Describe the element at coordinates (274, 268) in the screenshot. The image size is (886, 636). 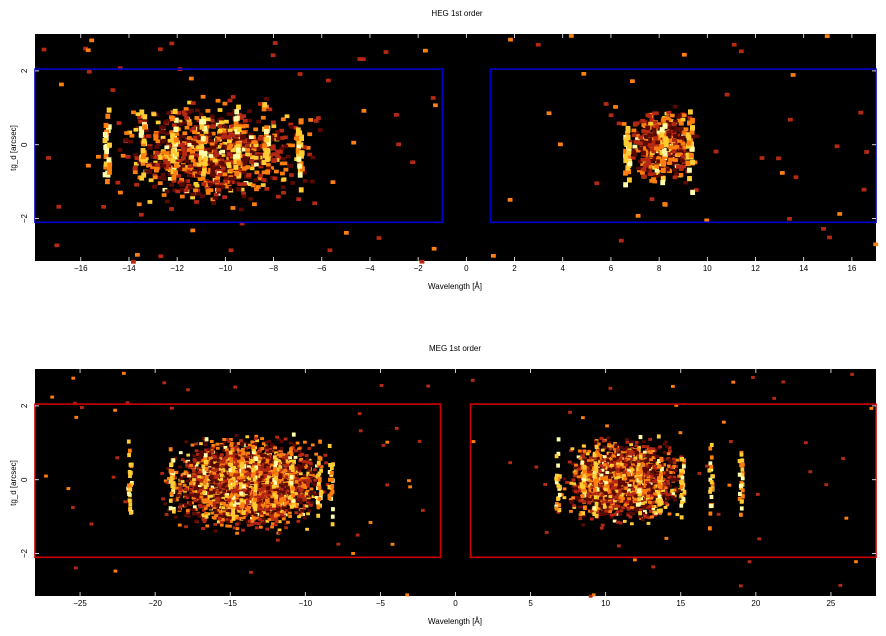
I see `heg-x-tick-label: −8` at that location.